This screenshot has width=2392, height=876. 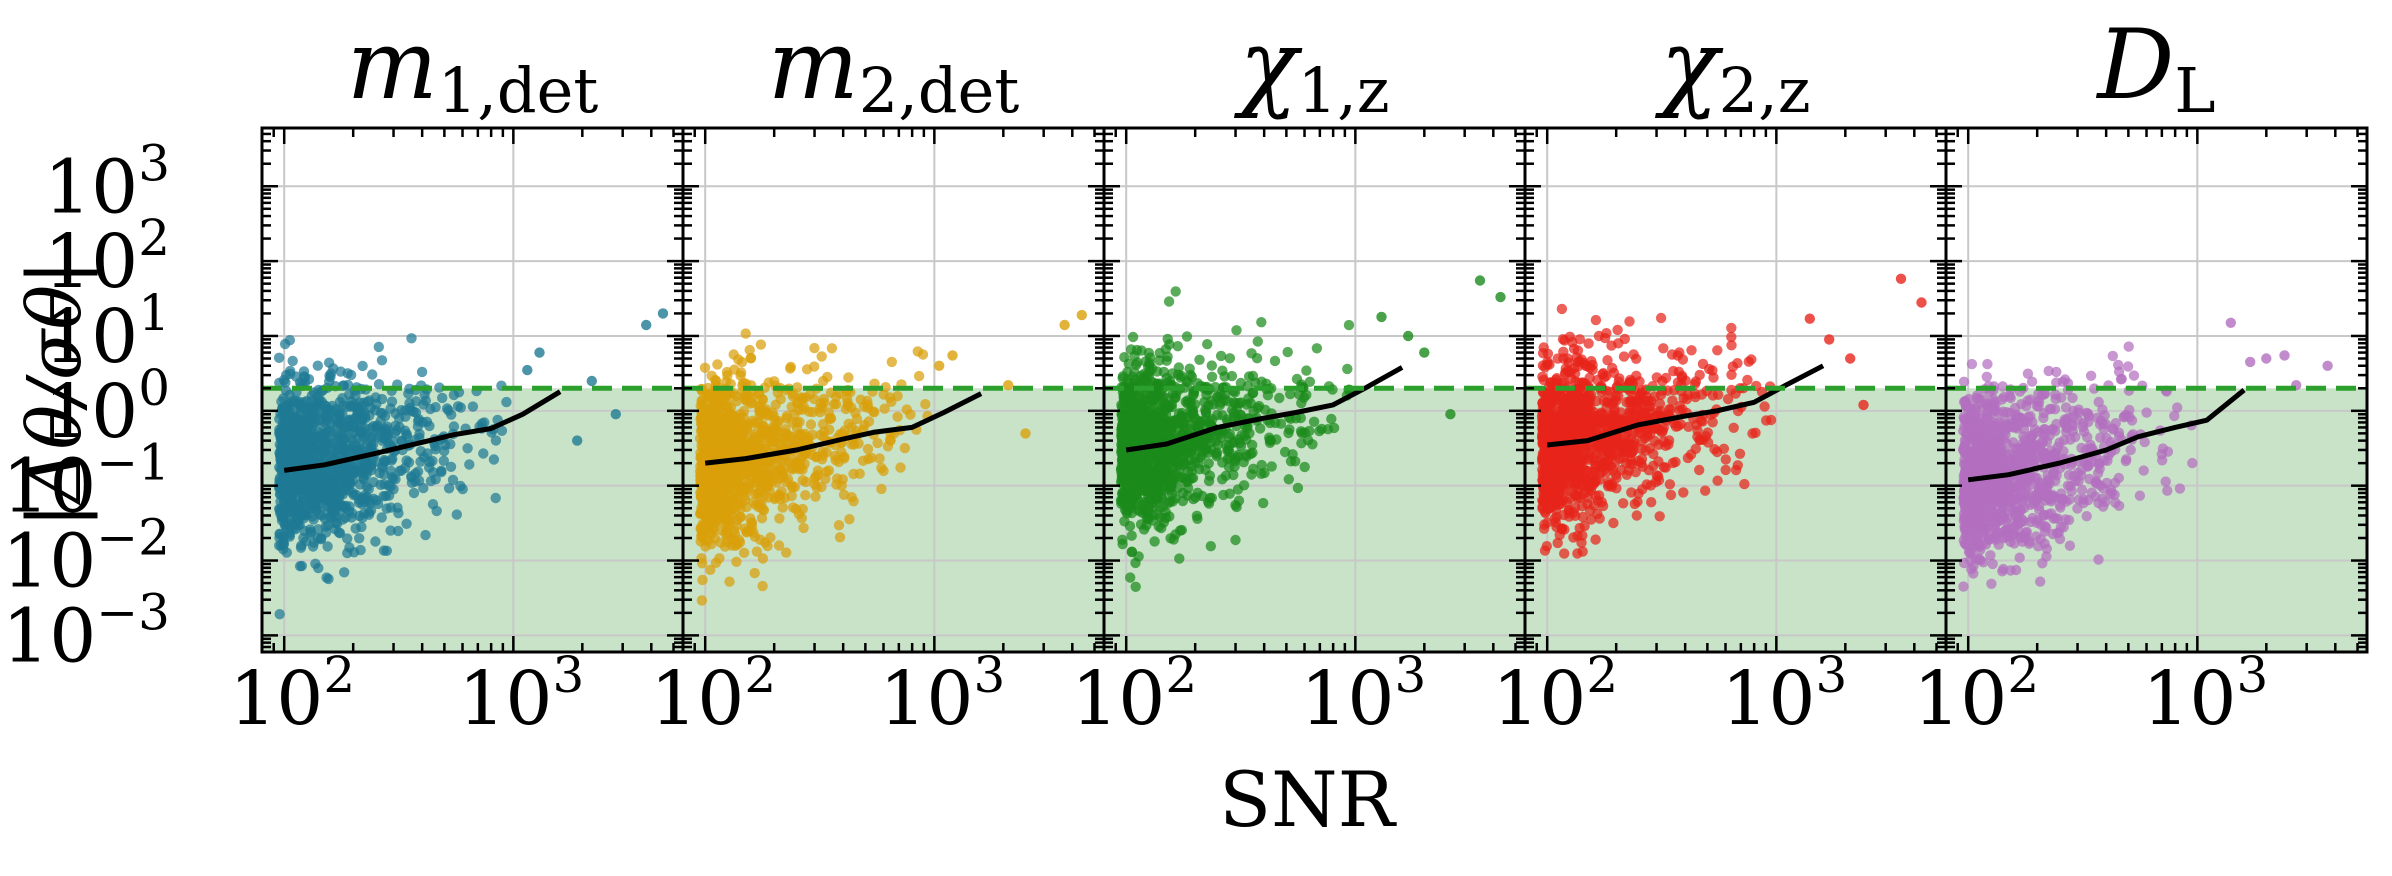 I want to click on median-line, so click(x=843, y=428).